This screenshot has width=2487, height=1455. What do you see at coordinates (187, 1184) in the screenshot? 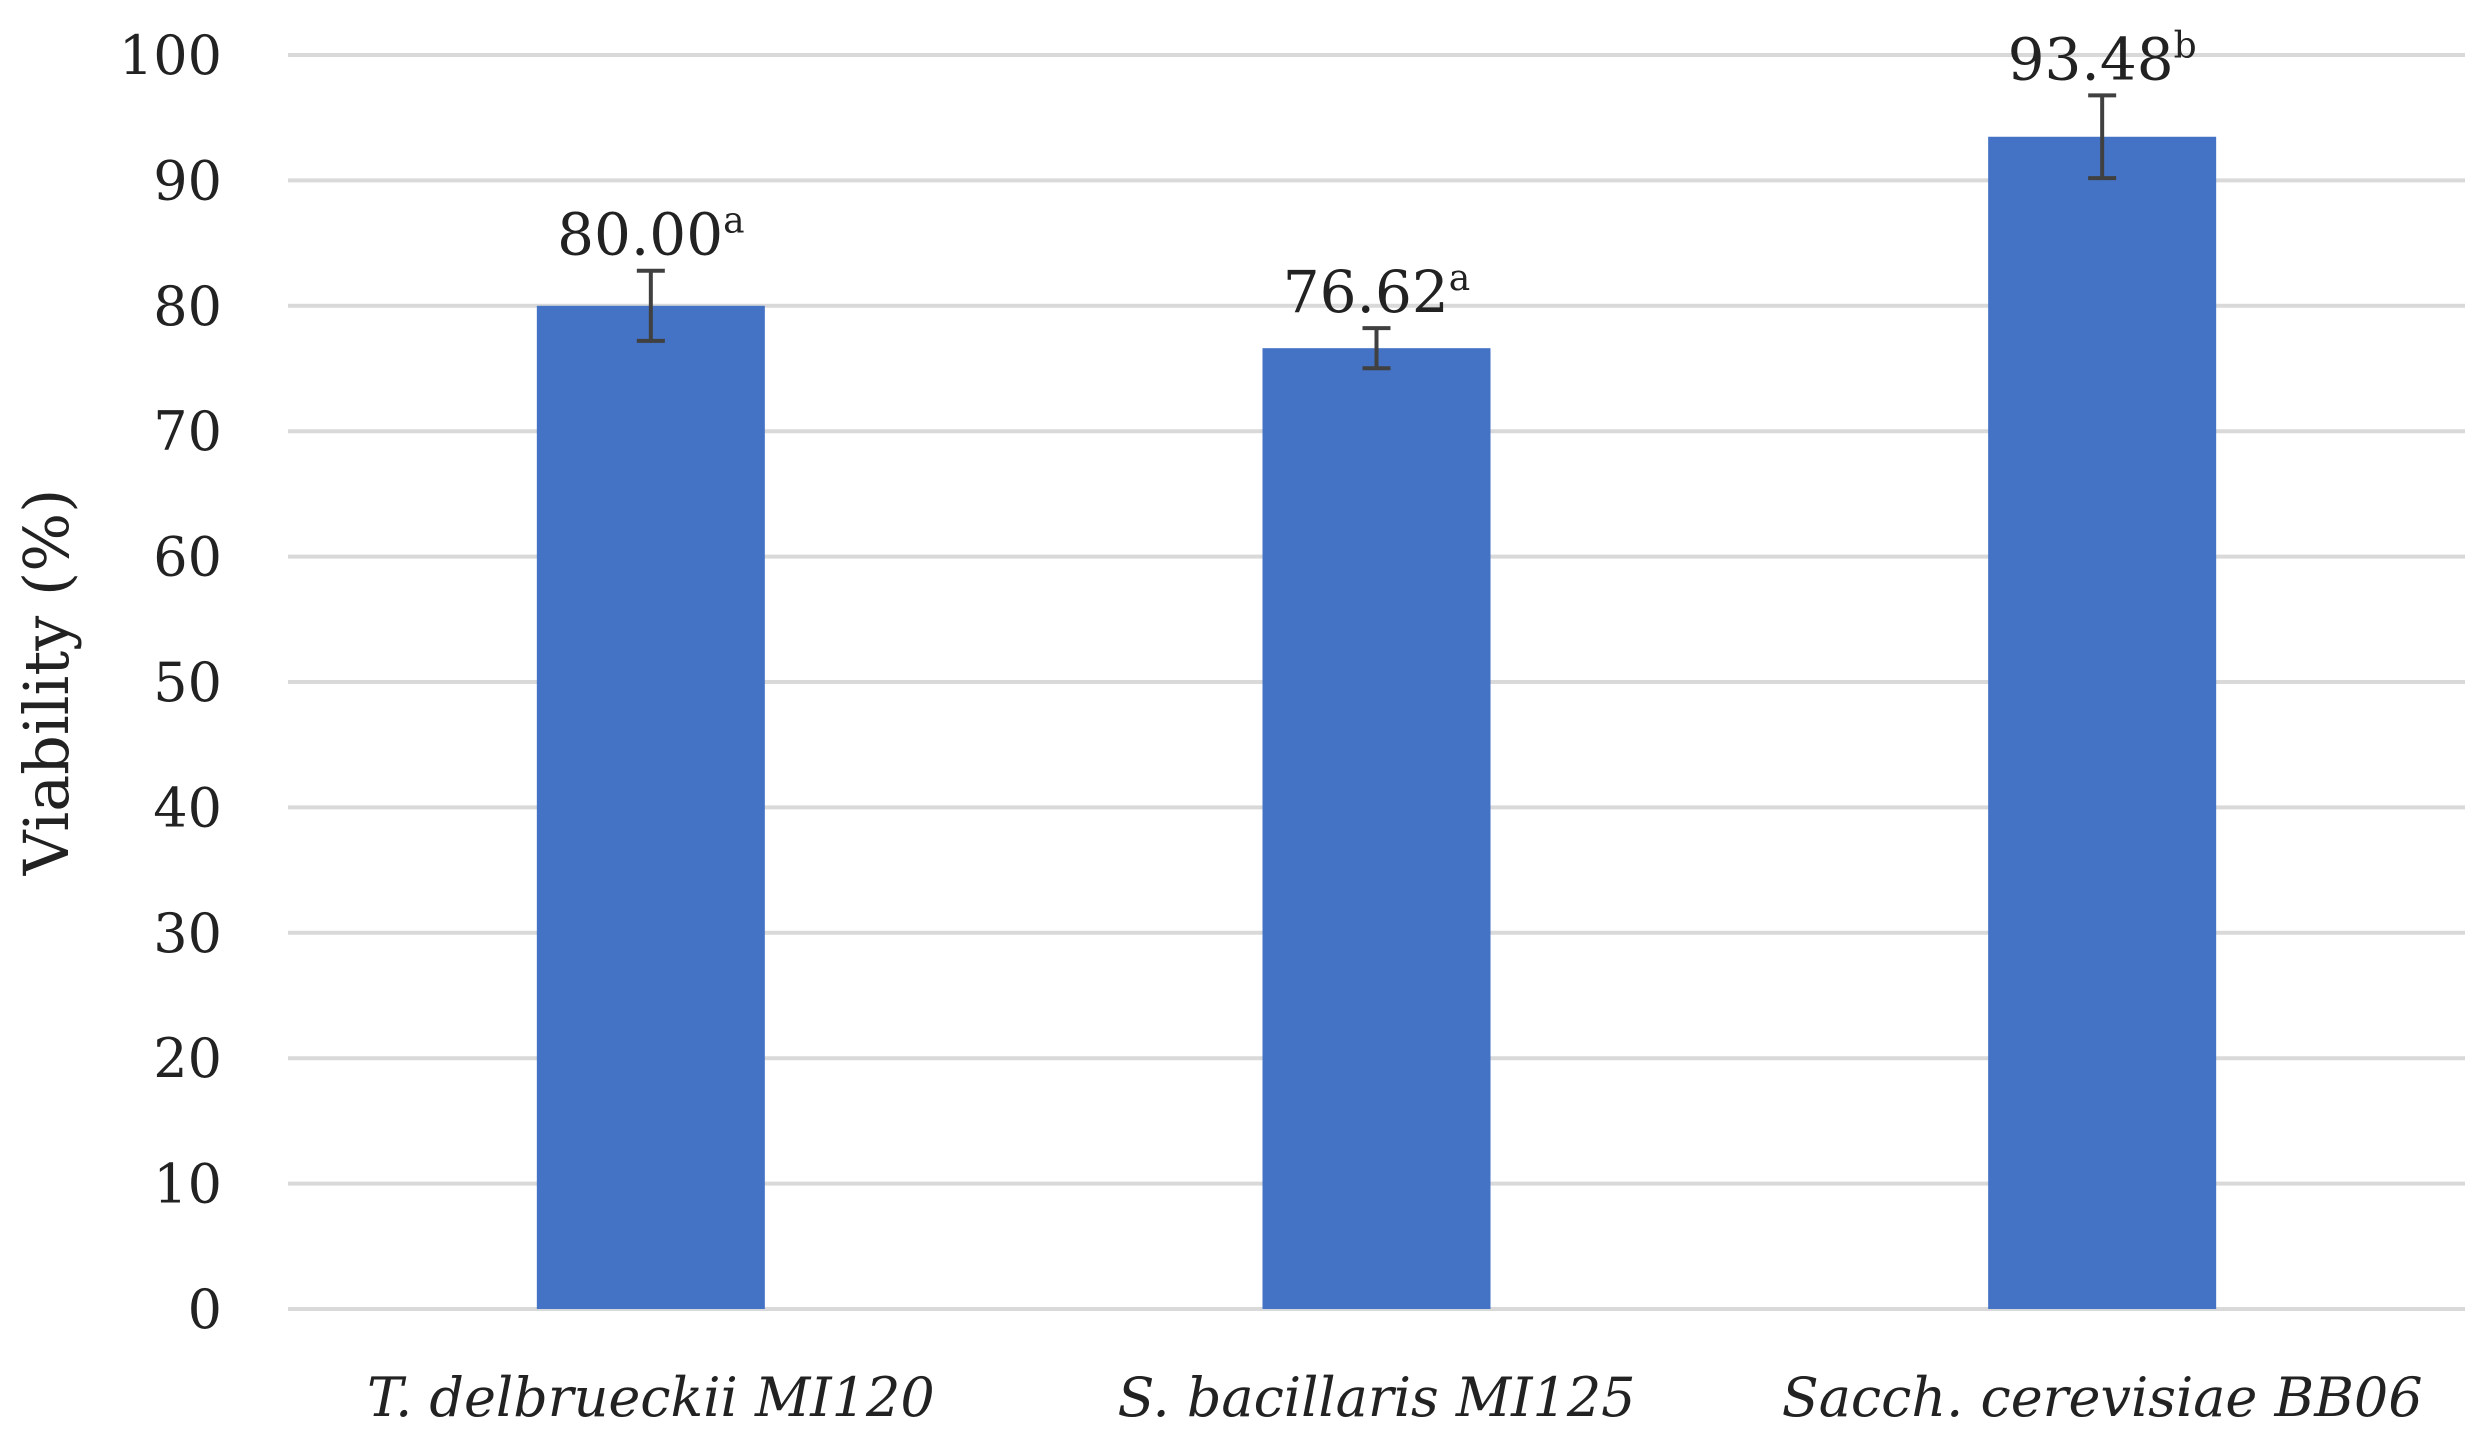
I see `y-tick-label: 10` at bounding box center [187, 1184].